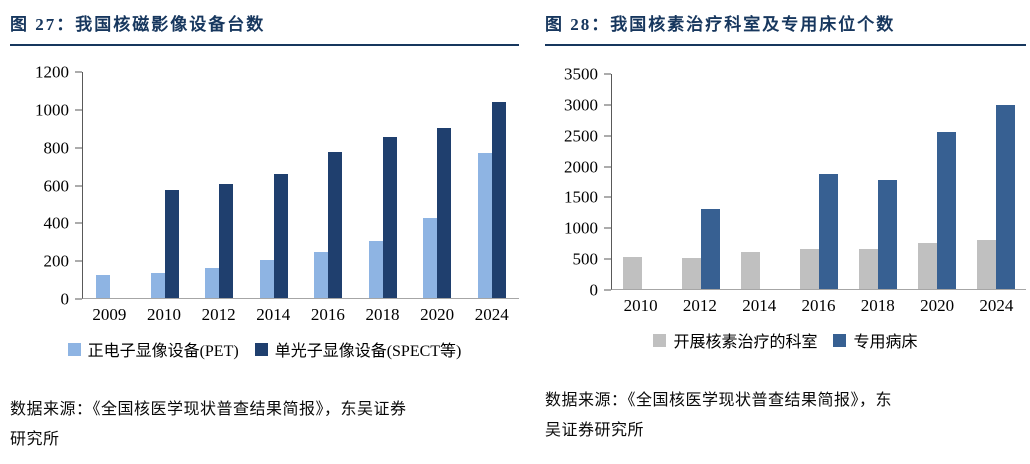 Image resolution: width=1030 pixels, height=464 pixels. Describe the element at coordinates (818, 303) in the screenshot. I see `x-axis-labels: 2010 2012 2014 2016 2018 2020 2024` at that location.